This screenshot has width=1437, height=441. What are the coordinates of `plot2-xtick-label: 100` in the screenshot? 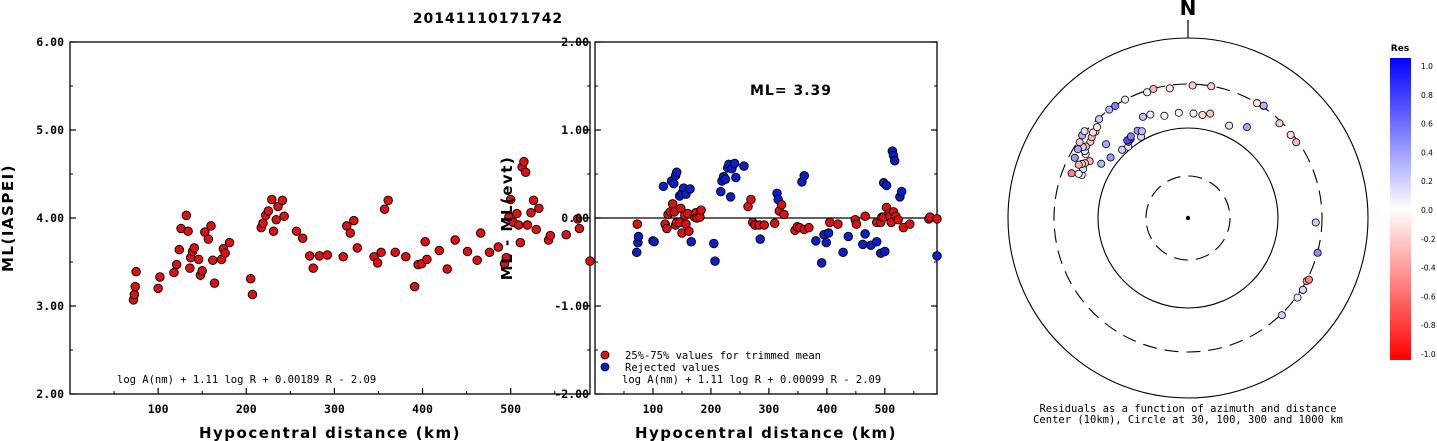 It's located at (653, 409).